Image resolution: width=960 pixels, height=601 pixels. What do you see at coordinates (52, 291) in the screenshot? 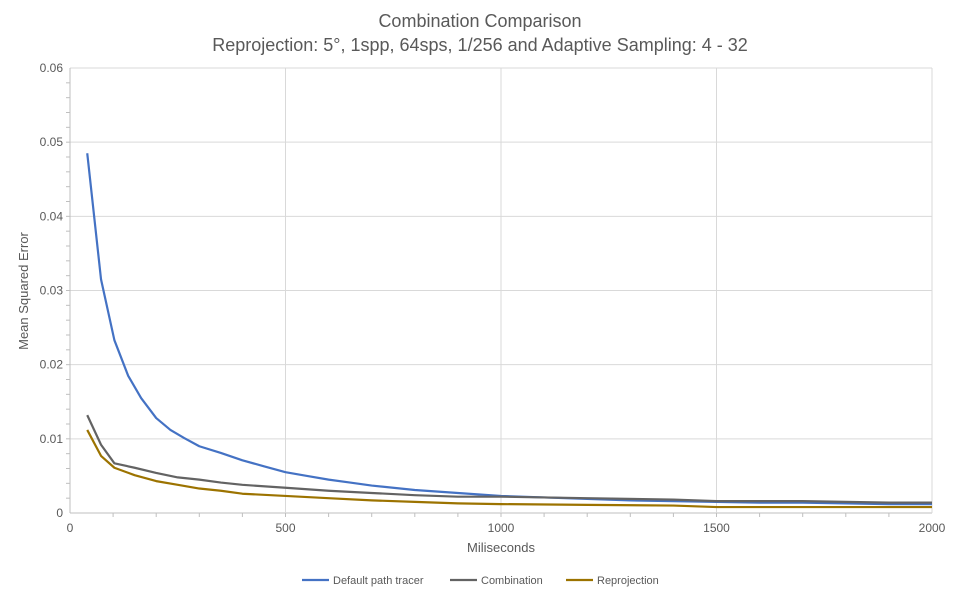
I see `y-tick-label: 0.03` at bounding box center [52, 291].